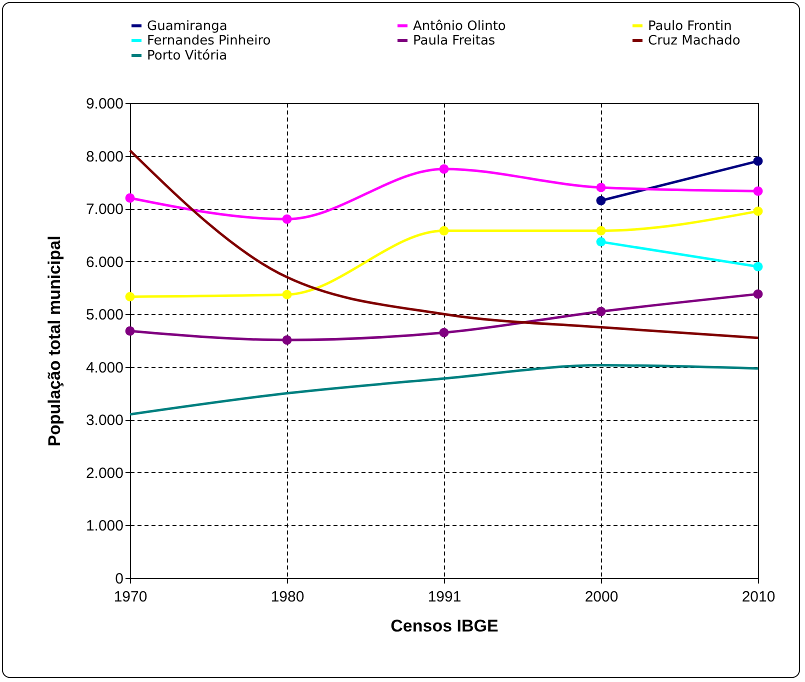 This screenshot has width=805, height=682. What do you see at coordinates (105, 104) in the screenshot?
I see `y-tick-label: 9.000` at bounding box center [105, 104].